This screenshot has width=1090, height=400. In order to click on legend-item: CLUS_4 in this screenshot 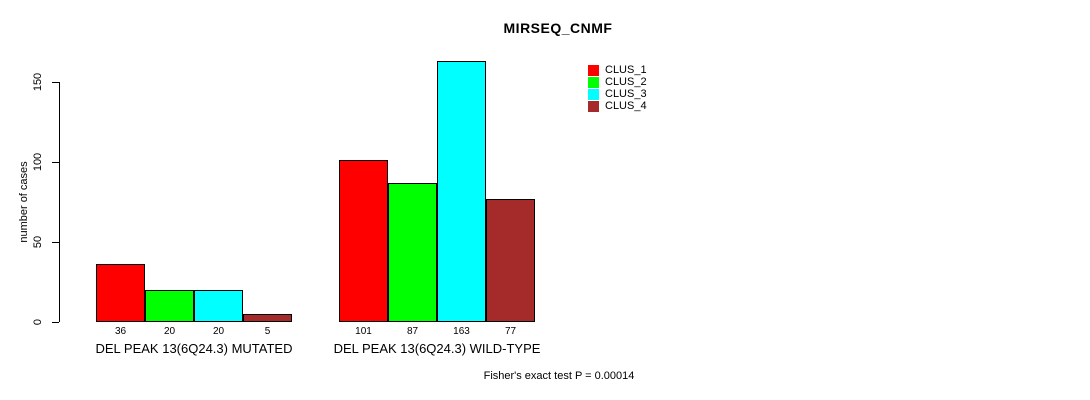, I will do `click(617, 106)`.